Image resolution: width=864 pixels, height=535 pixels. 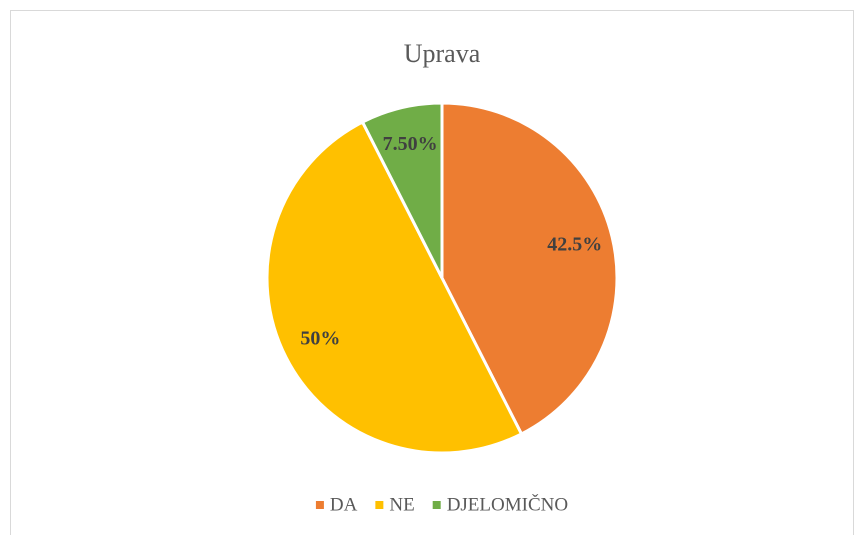 What do you see at coordinates (442, 53) in the screenshot?
I see `chart-title: Uprava` at bounding box center [442, 53].